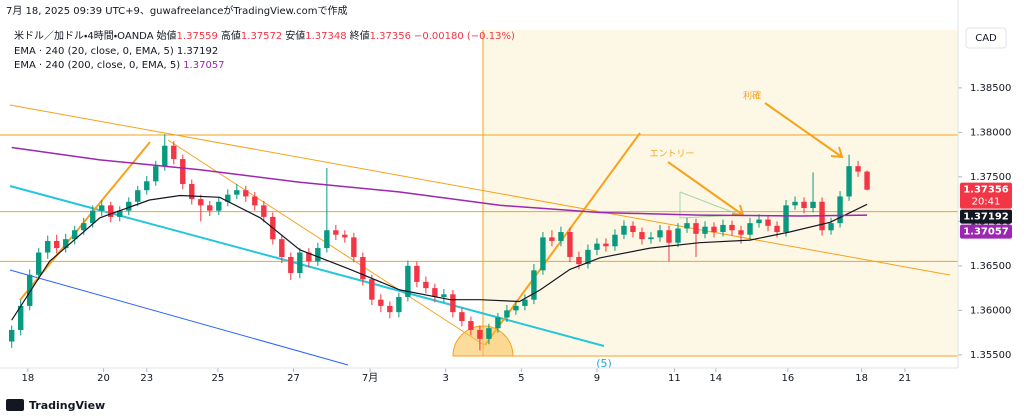 This screenshot has width=1024, height=420. Describe the element at coordinates (370, 378) in the screenshot. I see `x-tick-label: 7月` at that location.